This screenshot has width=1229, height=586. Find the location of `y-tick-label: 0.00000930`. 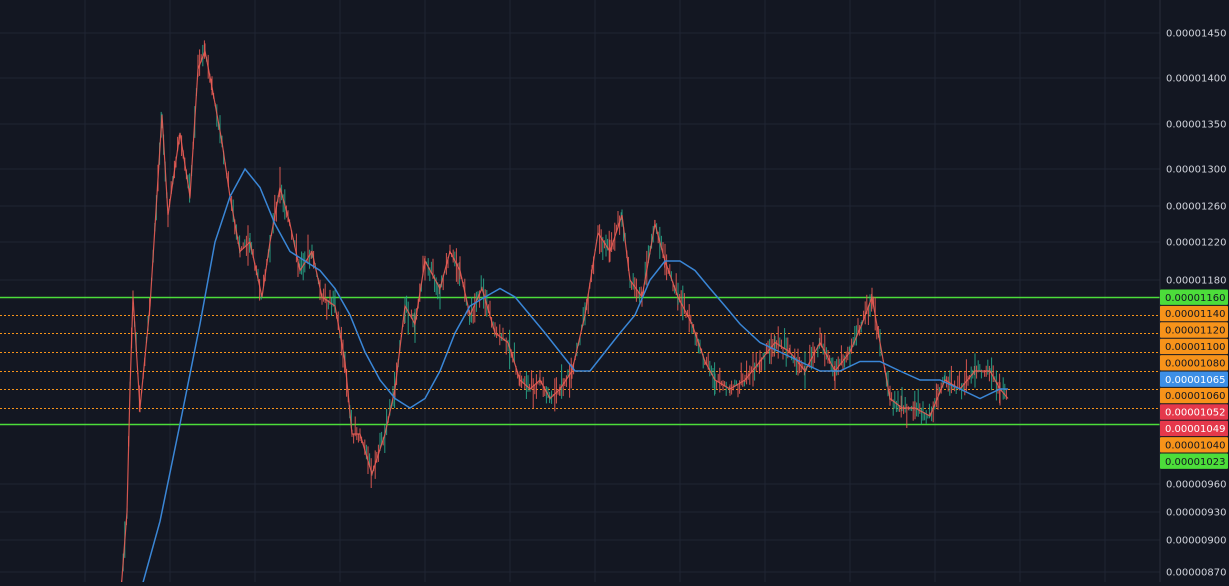

y-tick-label: 0.00000930 is located at coordinates (1196, 513).